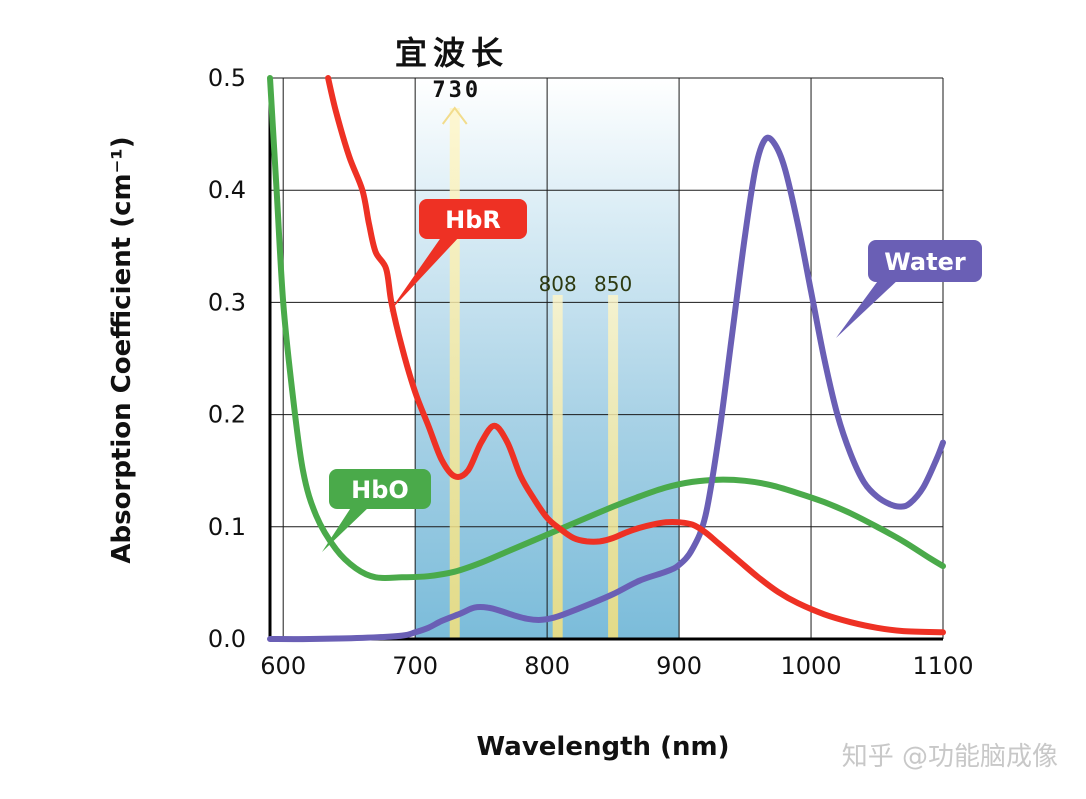 Image resolution: width=1086 pixels, height=799 pixels. What do you see at coordinates (376, 510) in the screenshot?
I see `callout-hbo: HbO` at bounding box center [376, 510].